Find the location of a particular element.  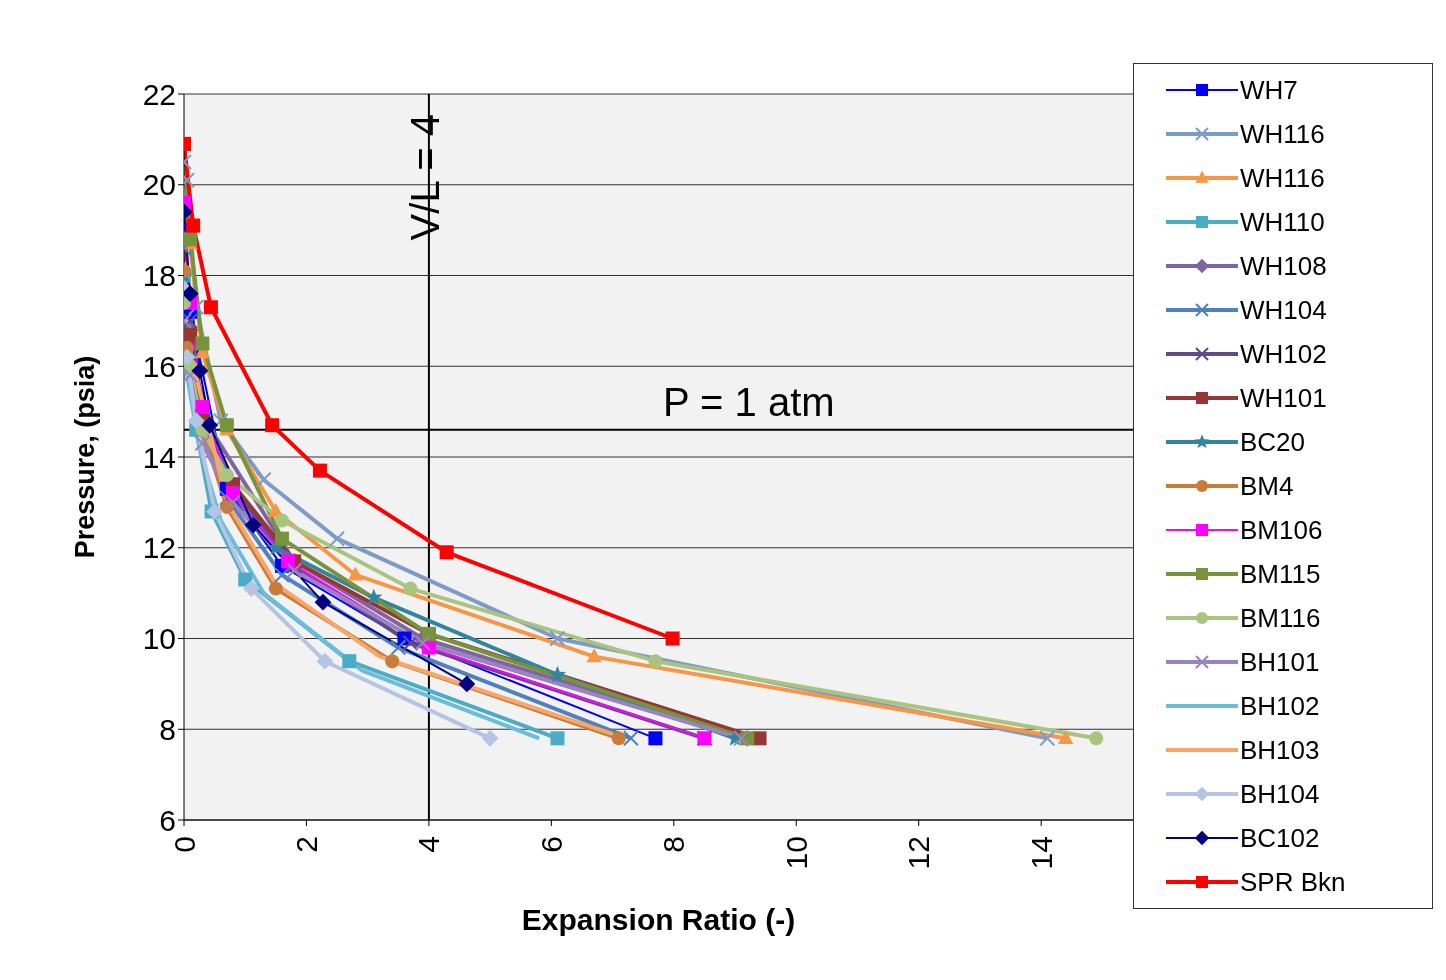

legend-label: WH102 is located at coordinates (1283, 354).